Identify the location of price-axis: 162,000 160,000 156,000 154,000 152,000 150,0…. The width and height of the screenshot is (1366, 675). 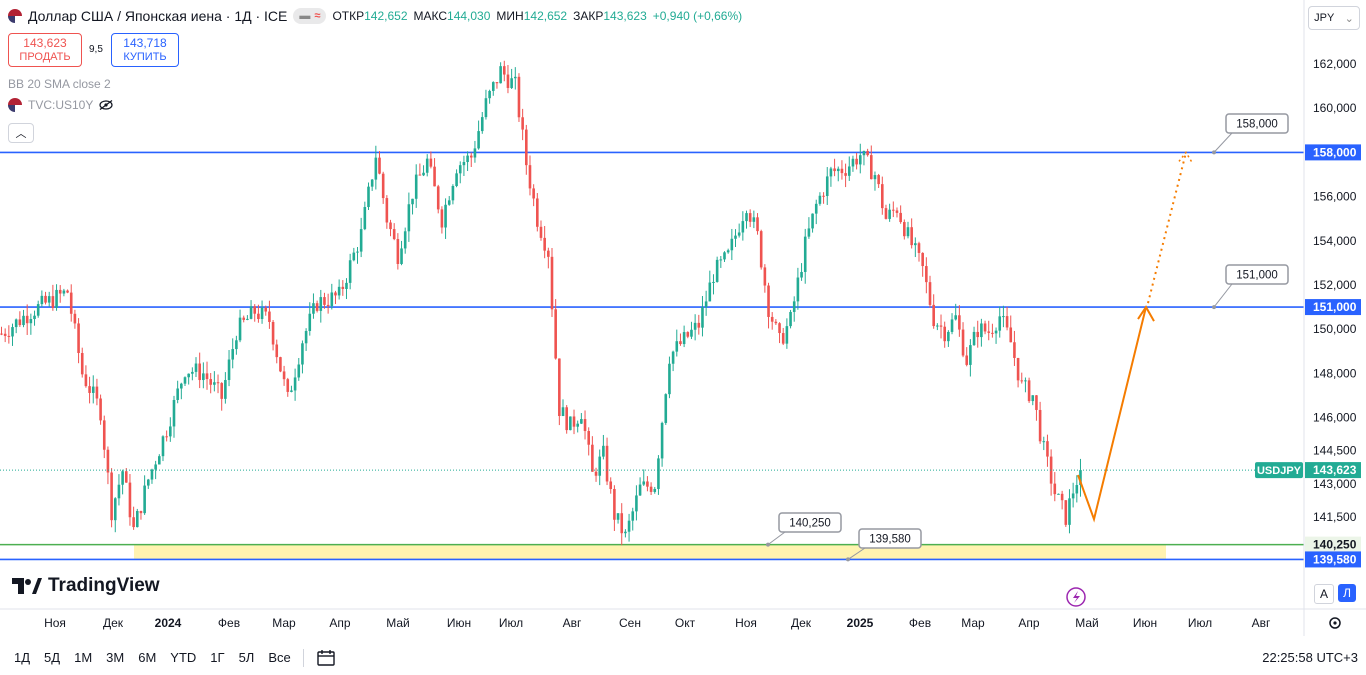
(1333, 312).